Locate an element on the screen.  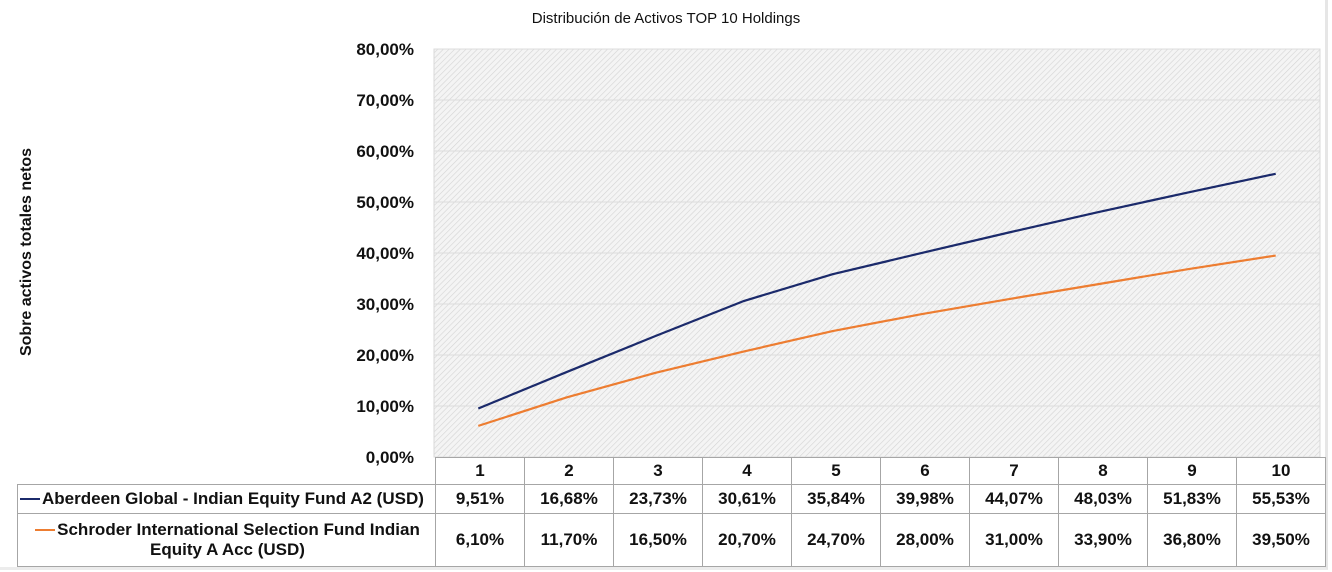
y-tick-label: 80,00% is located at coordinates (385, 49).